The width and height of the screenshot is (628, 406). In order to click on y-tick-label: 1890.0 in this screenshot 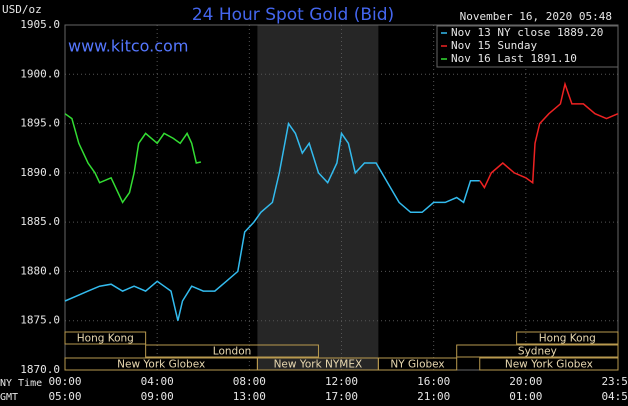, I will do `click(40, 172)`.